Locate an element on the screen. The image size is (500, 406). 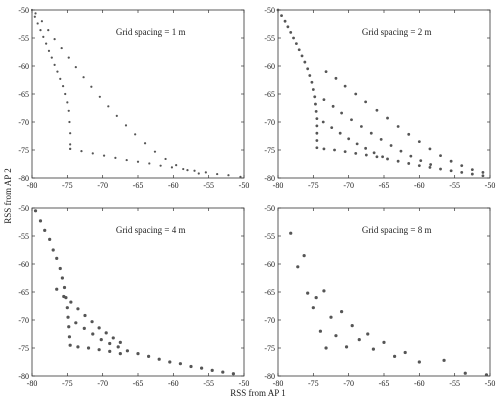
figure-ylabel: RSS from AP 2 is located at coordinates (8, 195).